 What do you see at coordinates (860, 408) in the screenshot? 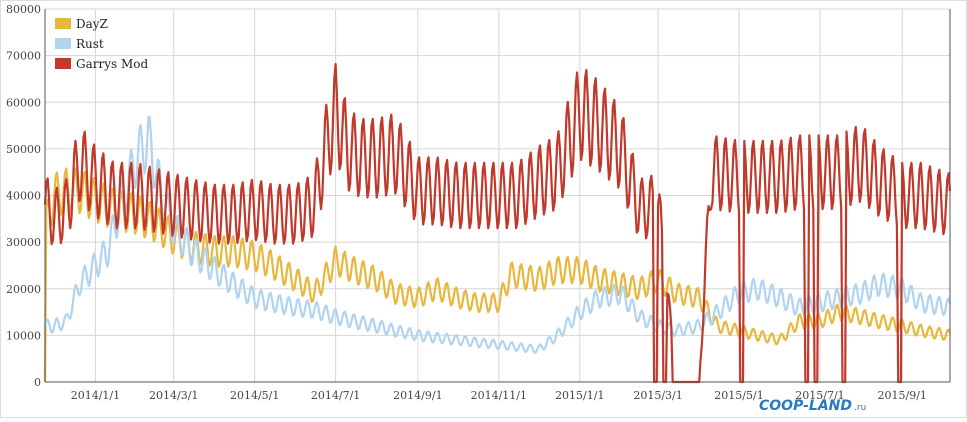
I see `watermark-suffix: .ru` at bounding box center [860, 408].